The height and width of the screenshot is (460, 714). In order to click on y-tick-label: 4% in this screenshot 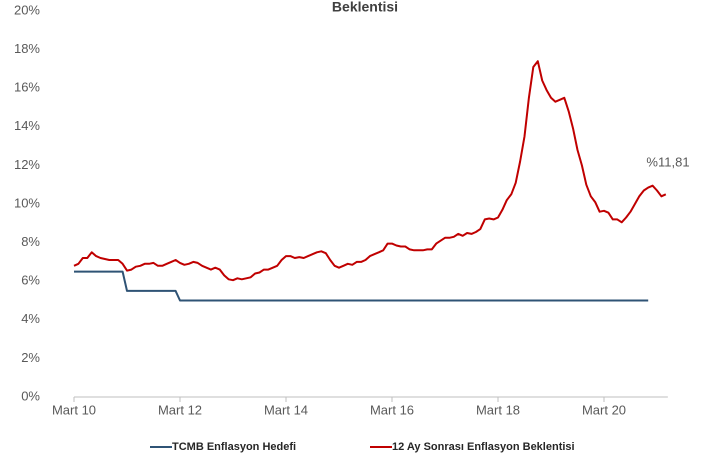, I will do `click(30, 318)`.